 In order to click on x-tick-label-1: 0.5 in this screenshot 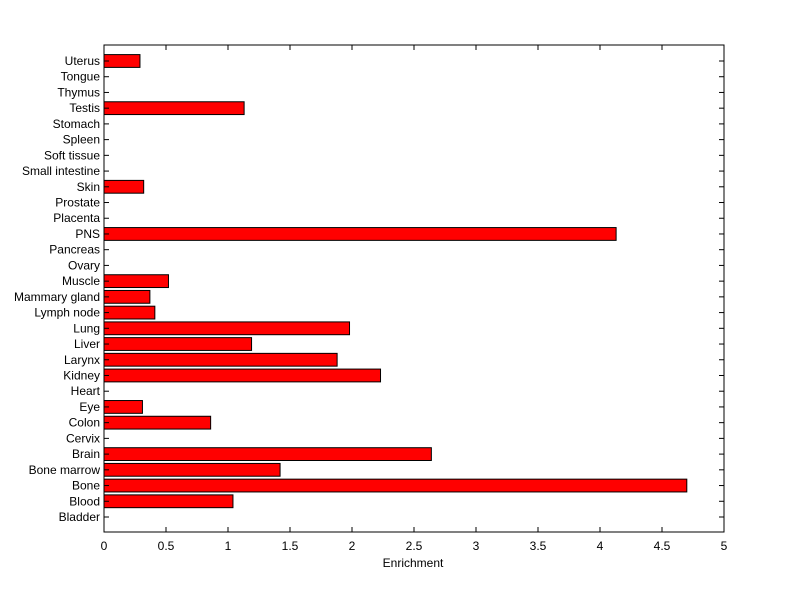, I will do `click(166, 546)`.